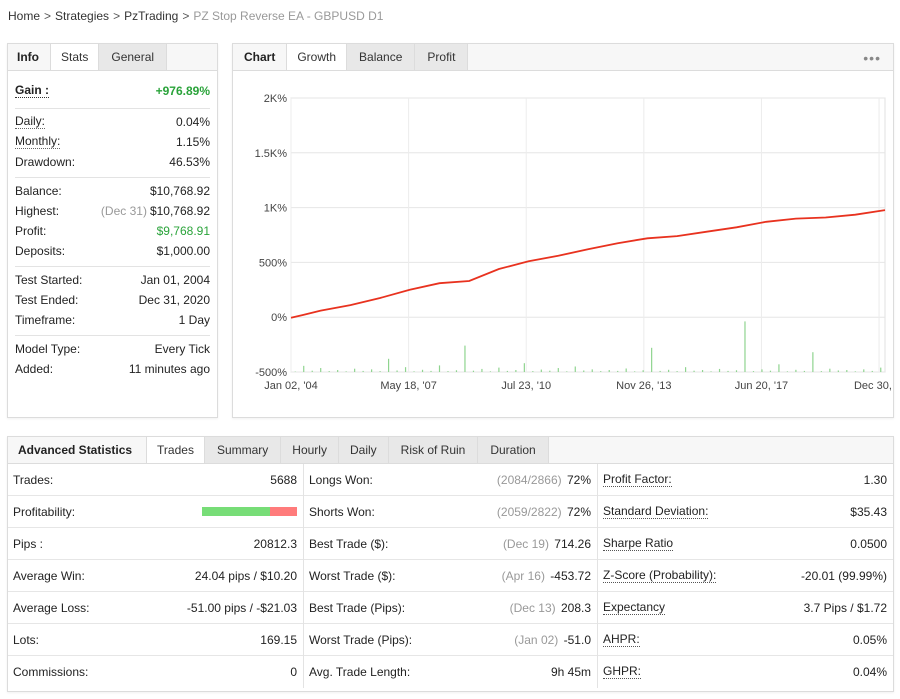  Describe the element at coordinates (450, 544) in the screenshot. I see `stat-row-best-trade-usd: Best Trade ($): (Dec 19) 714.26` at that location.